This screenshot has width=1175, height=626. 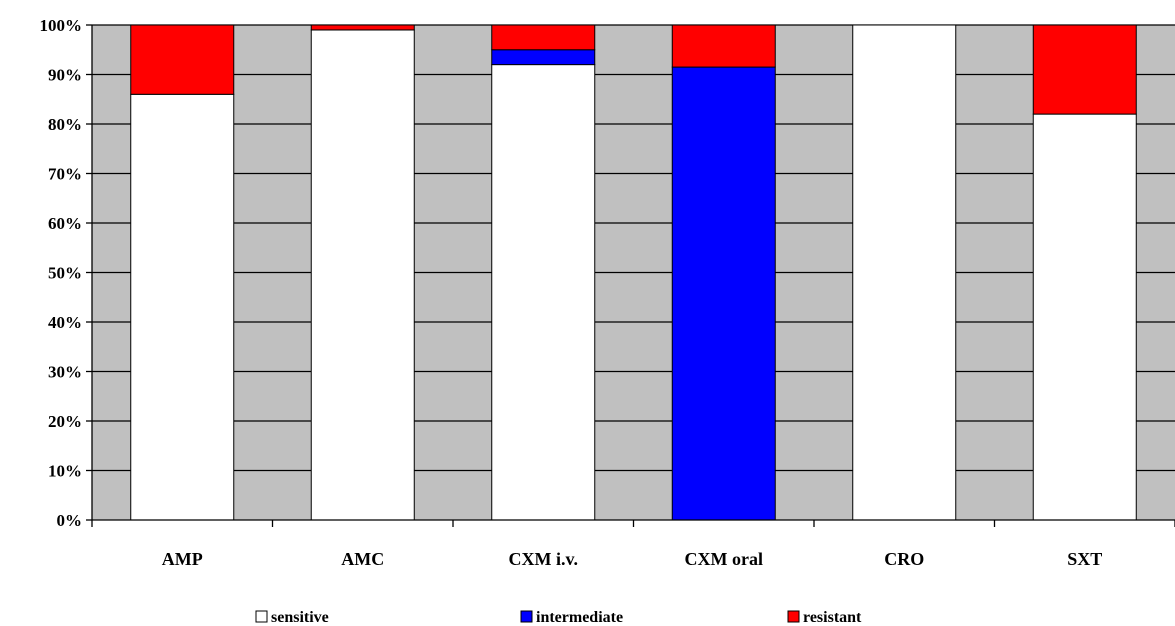 What do you see at coordinates (182, 559) in the screenshot?
I see `x-category-label: AMP` at bounding box center [182, 559].